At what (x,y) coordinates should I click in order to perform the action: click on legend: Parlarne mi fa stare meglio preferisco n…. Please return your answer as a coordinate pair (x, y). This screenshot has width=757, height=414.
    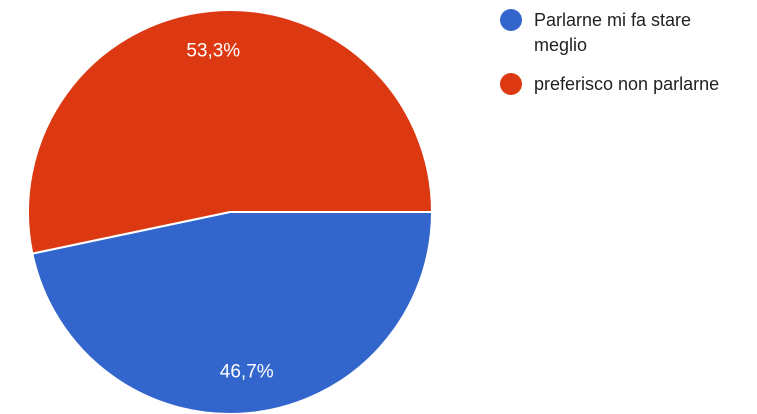
    Looking at the image, I should click on (625, 59).